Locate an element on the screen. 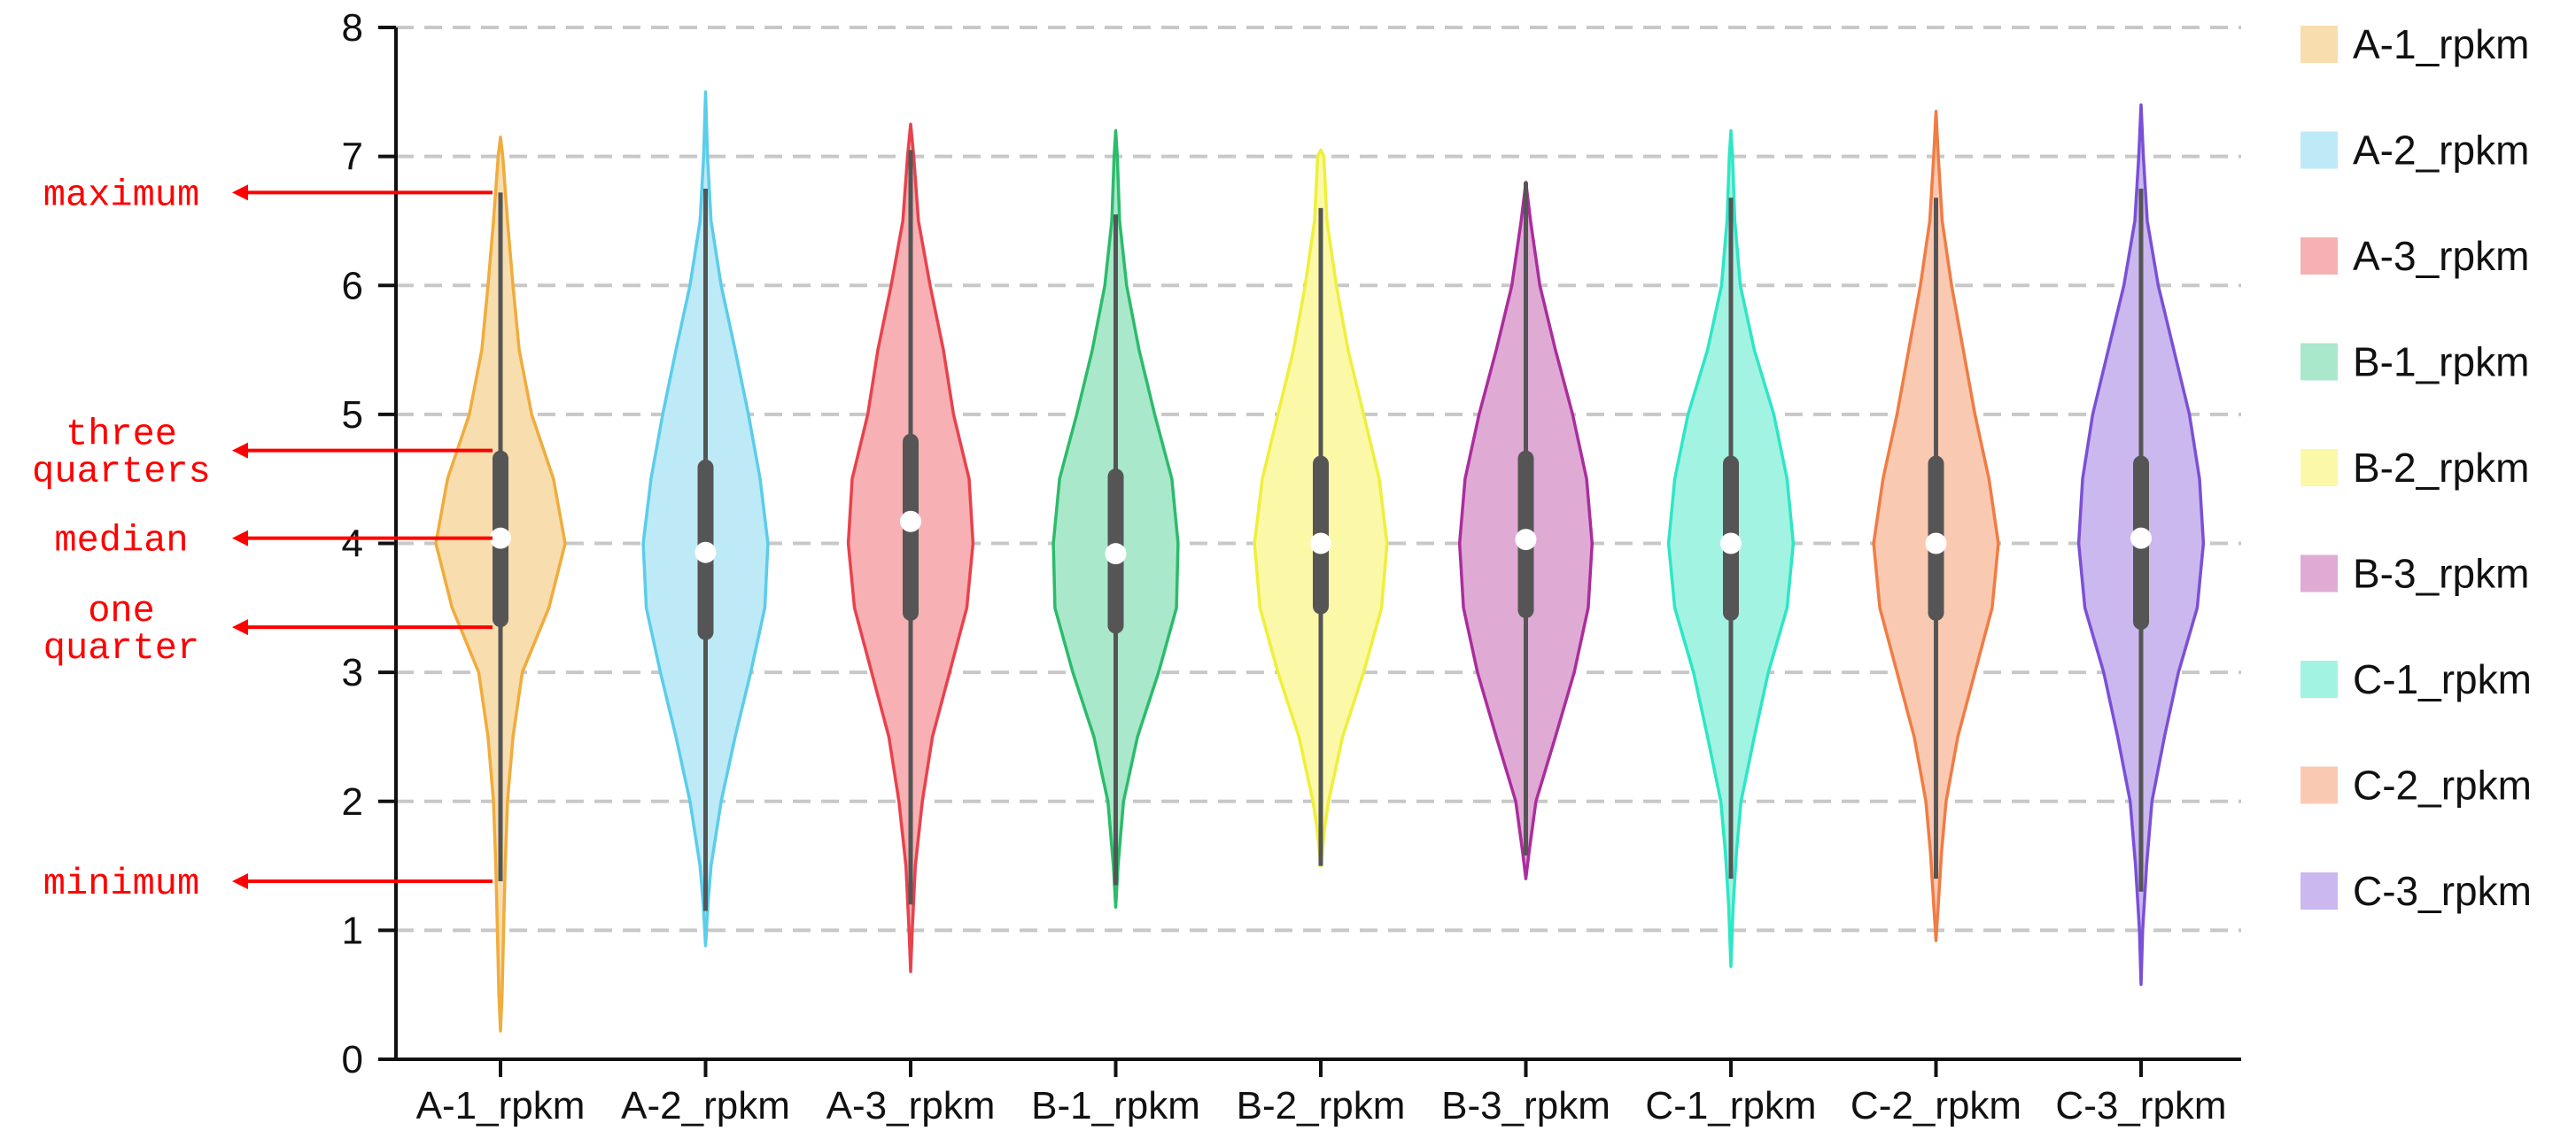 The width and height of the screenshot is (2576, 1139). x-tick-label: A-3_rpkm is located at coordinates (911, 1105).